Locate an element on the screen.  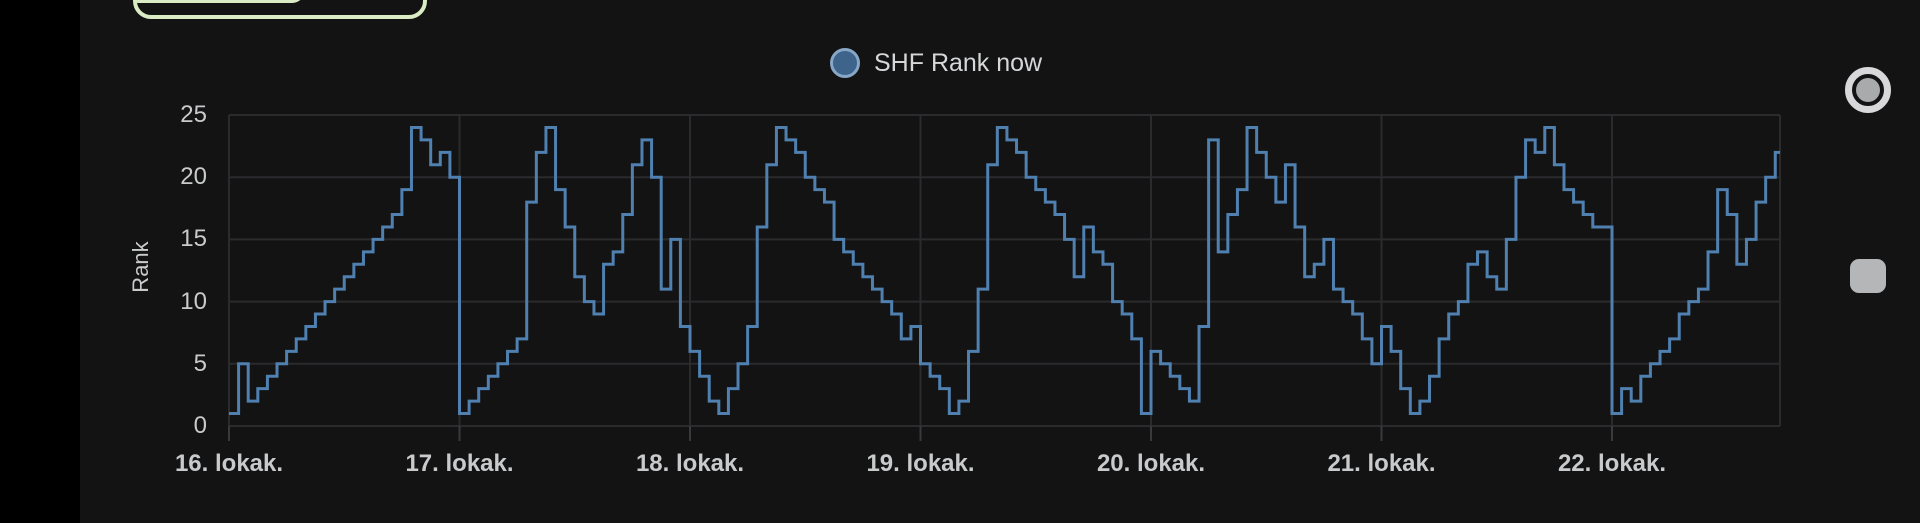
stop-square-icon is located at coordinates (1868, 276).